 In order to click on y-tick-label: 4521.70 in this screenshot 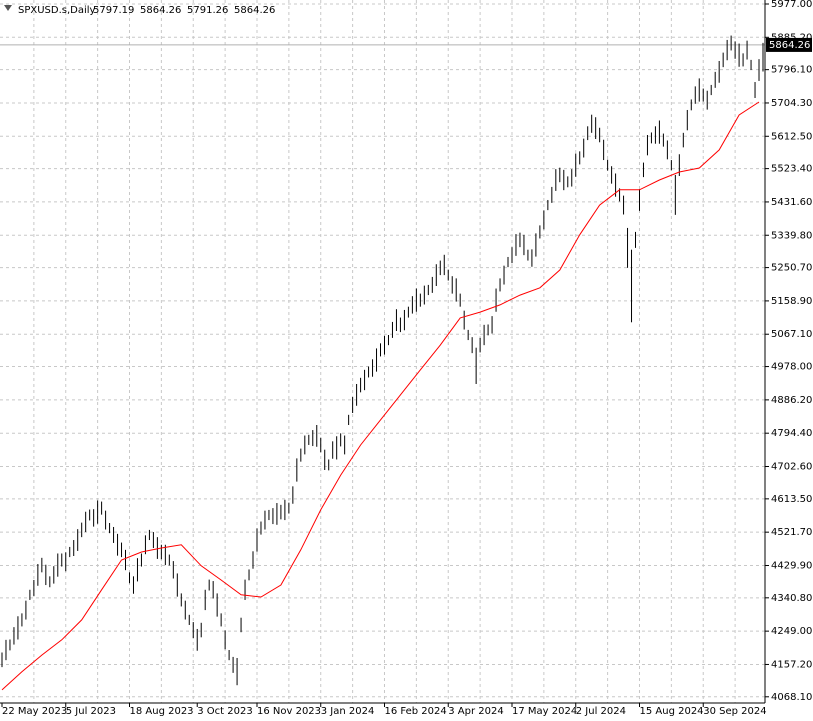, I will do `click(791, 532)`.